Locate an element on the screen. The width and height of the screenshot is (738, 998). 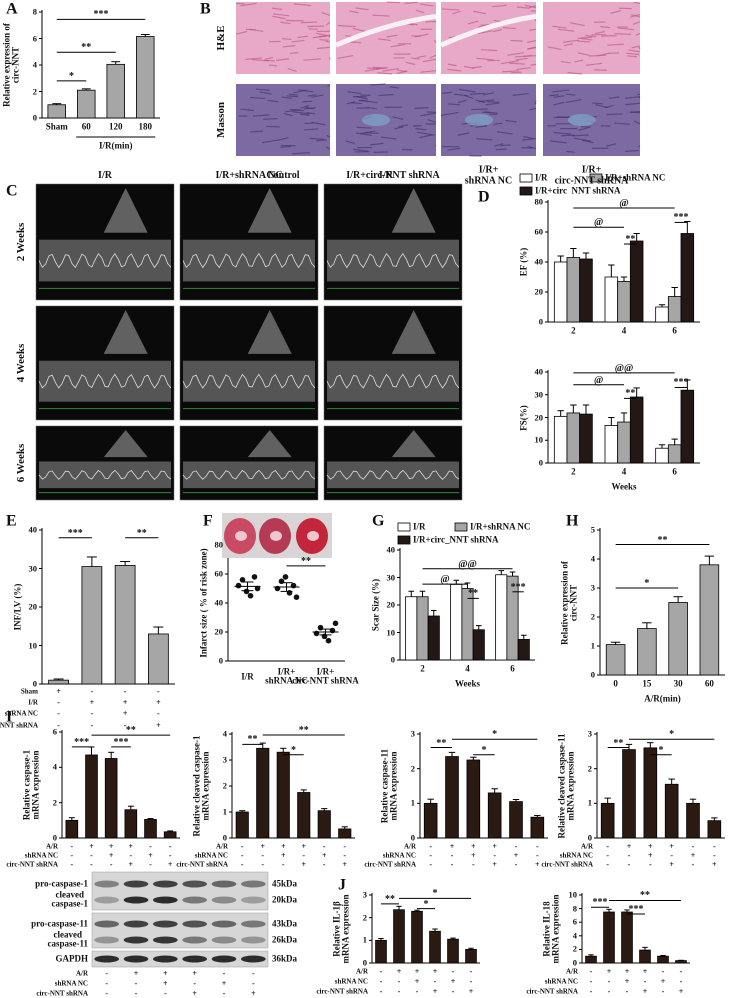
photo-detail is located at coordinates (276, 536).